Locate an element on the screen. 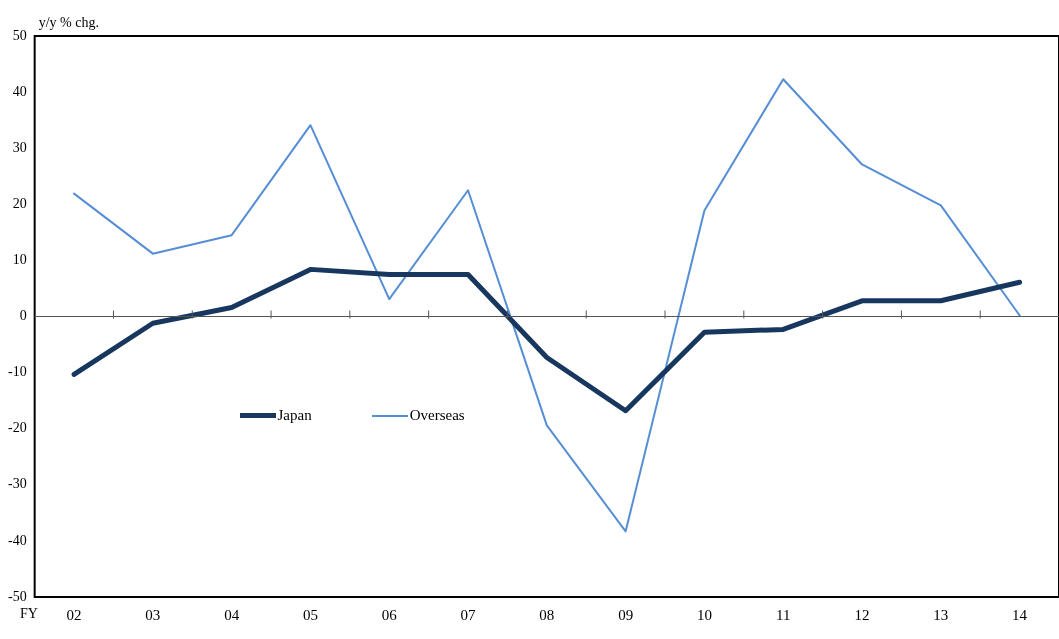  x-tick-label: 11 is located at coordinates (783, 614).